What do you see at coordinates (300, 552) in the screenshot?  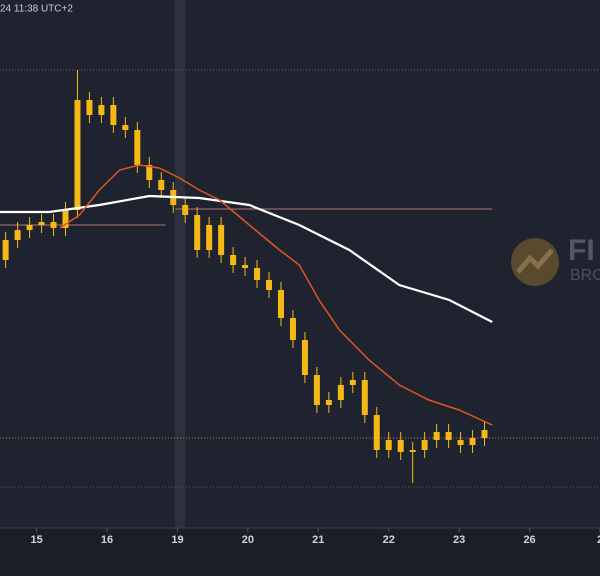 I see `x-axis-bar` at bounding box center [300, 552].